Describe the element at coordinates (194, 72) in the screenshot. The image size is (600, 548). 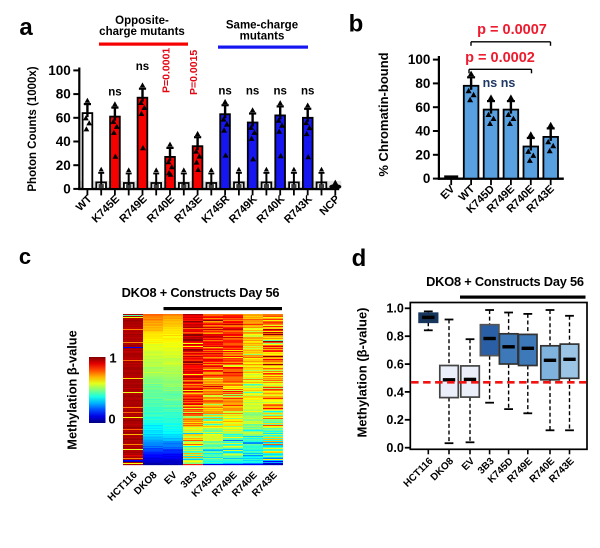
I see `svg-text: P=0.0015` at that location.